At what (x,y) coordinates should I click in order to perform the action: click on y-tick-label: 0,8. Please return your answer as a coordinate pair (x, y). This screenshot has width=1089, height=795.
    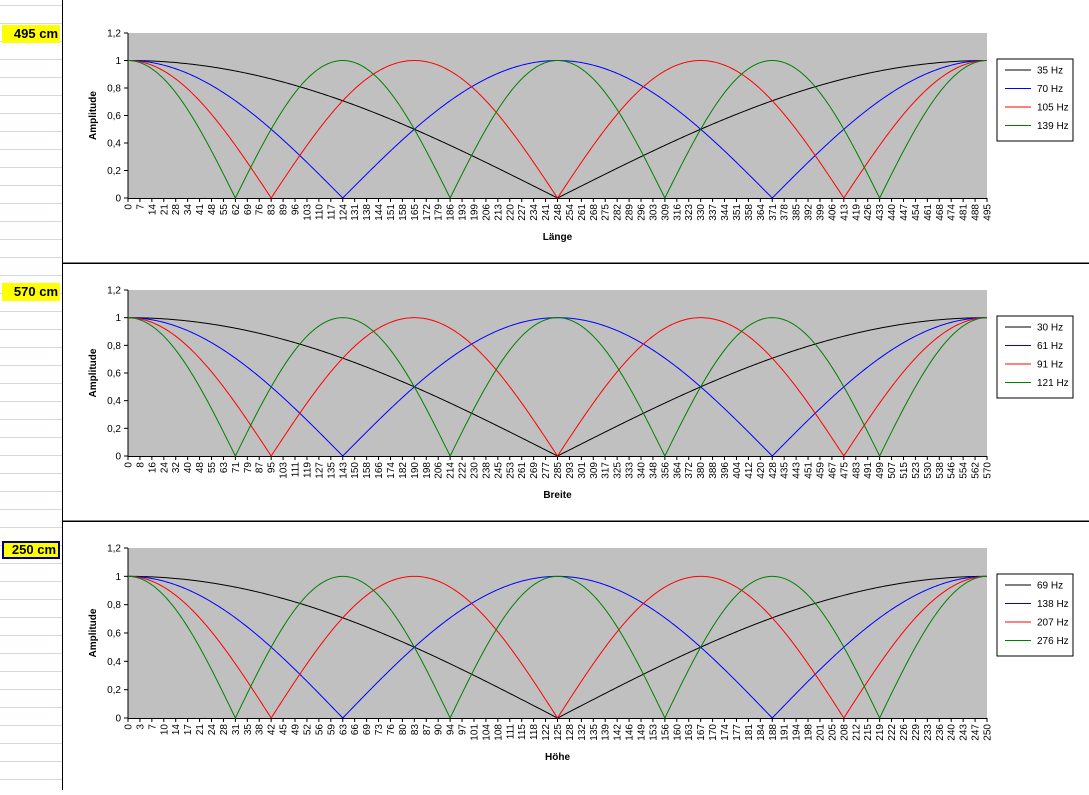
    Looking at the image, I should click on (114, 605).